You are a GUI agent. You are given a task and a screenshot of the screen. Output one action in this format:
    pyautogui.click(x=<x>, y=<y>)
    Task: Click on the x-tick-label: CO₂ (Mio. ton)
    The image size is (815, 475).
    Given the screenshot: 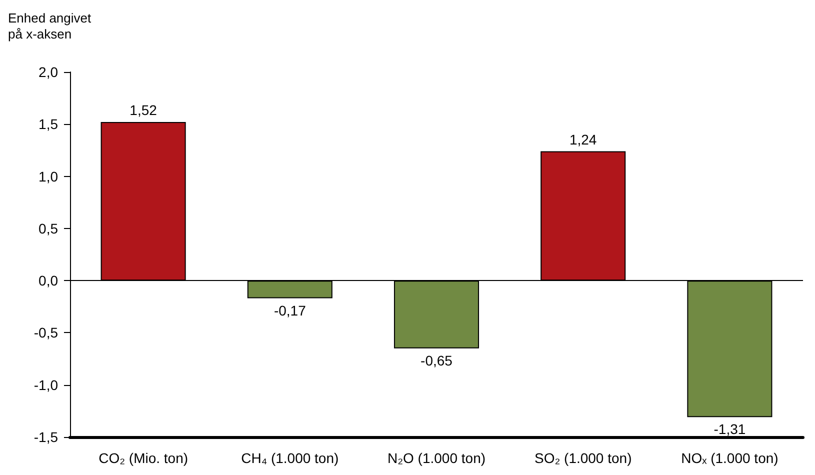 What is the action you would take?
    pyautogui.click(x=143, y=458)
    